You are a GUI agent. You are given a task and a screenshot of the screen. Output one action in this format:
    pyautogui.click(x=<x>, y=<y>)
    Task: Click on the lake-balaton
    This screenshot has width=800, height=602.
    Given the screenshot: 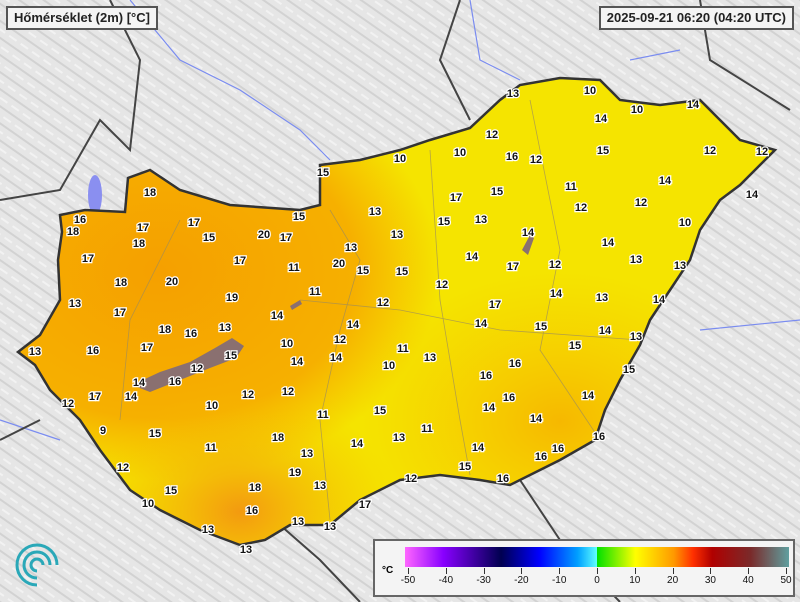 What is the action you would take?
    pyautogui.click(x=188, y=365)
    